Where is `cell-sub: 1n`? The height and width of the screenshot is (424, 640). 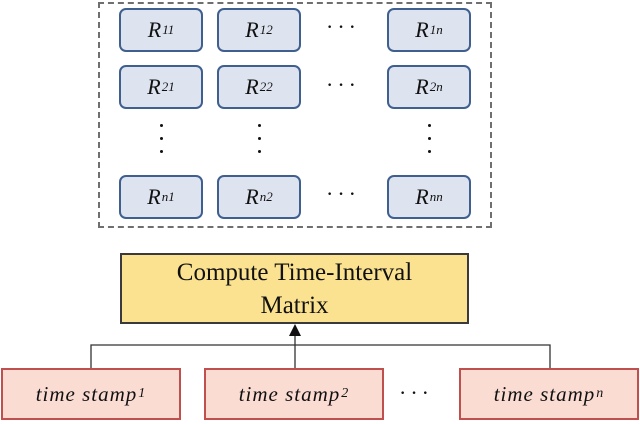 cell-sub: 1n is located at coordinates (436, 29).